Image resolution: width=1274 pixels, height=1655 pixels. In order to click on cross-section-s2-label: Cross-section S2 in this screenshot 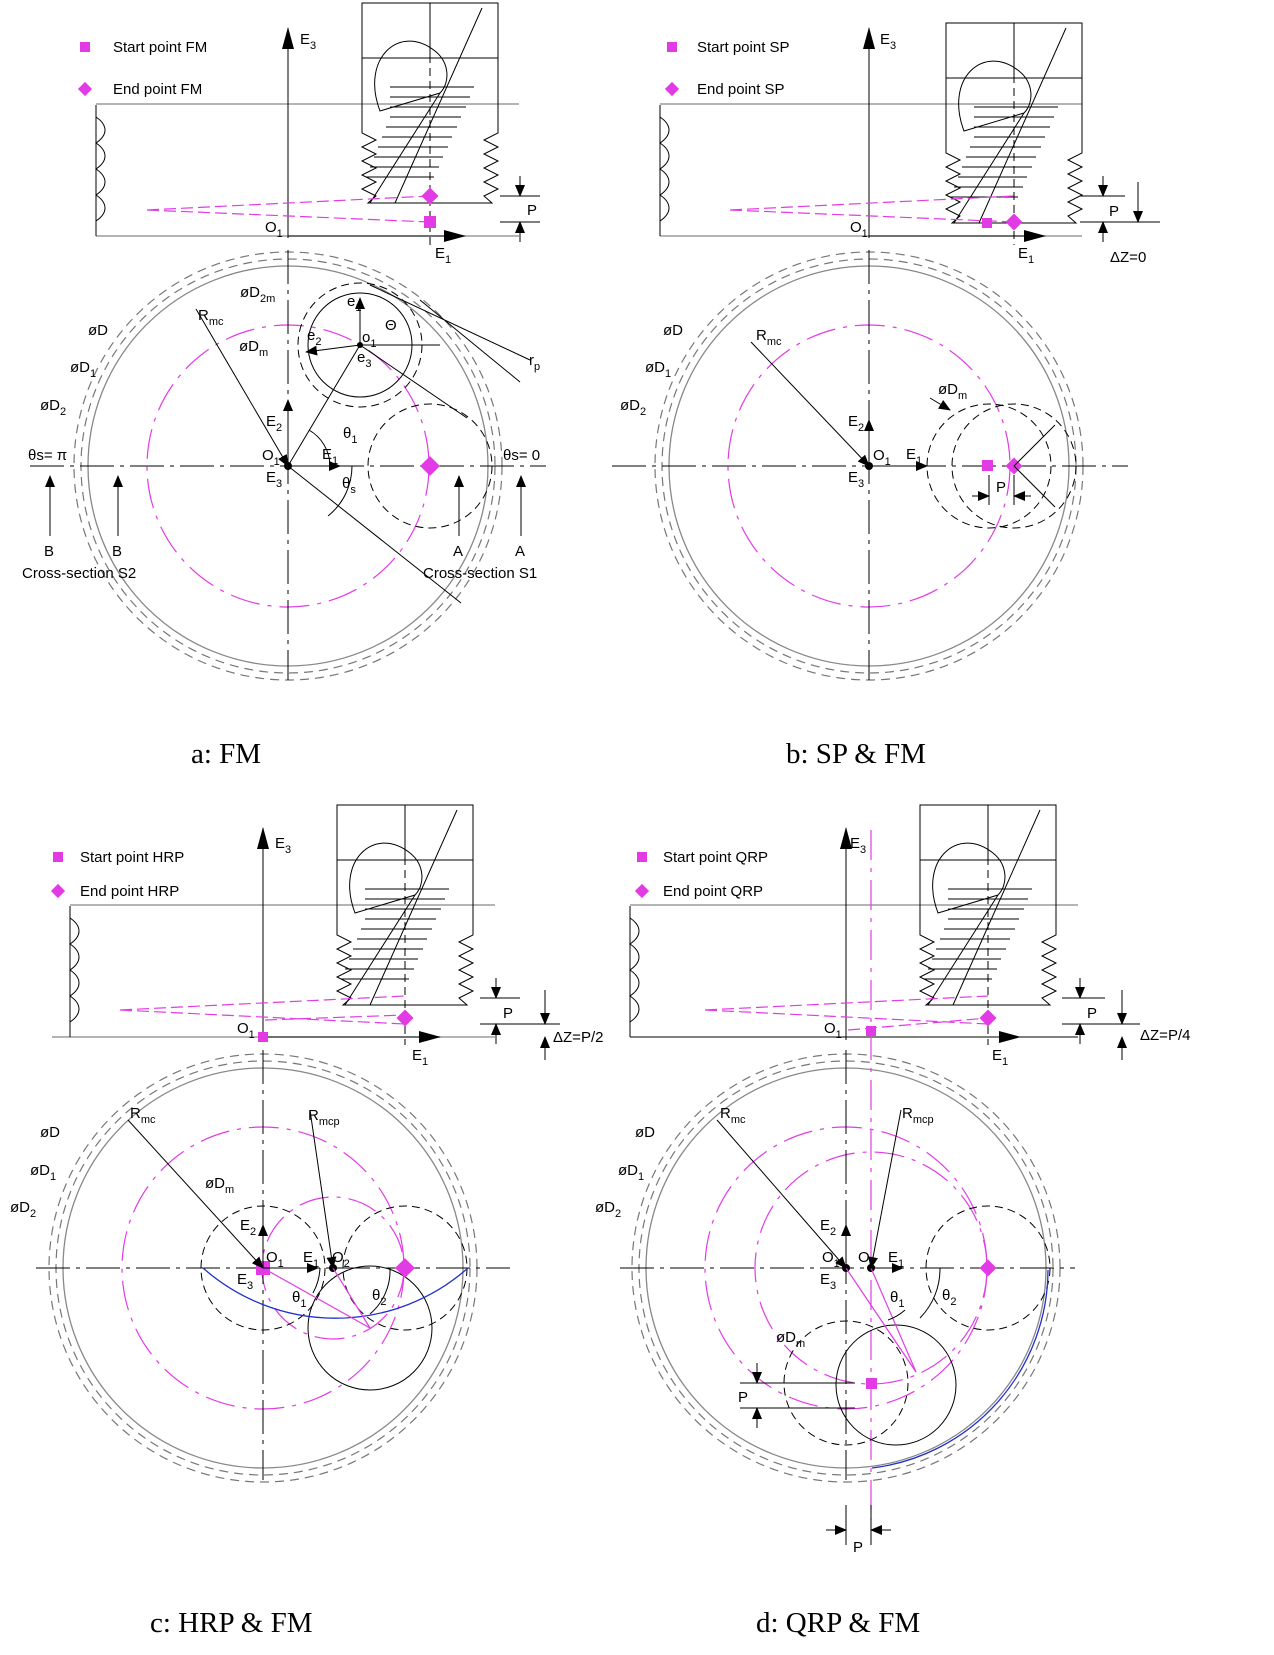, I will do `click(79, 573)`.